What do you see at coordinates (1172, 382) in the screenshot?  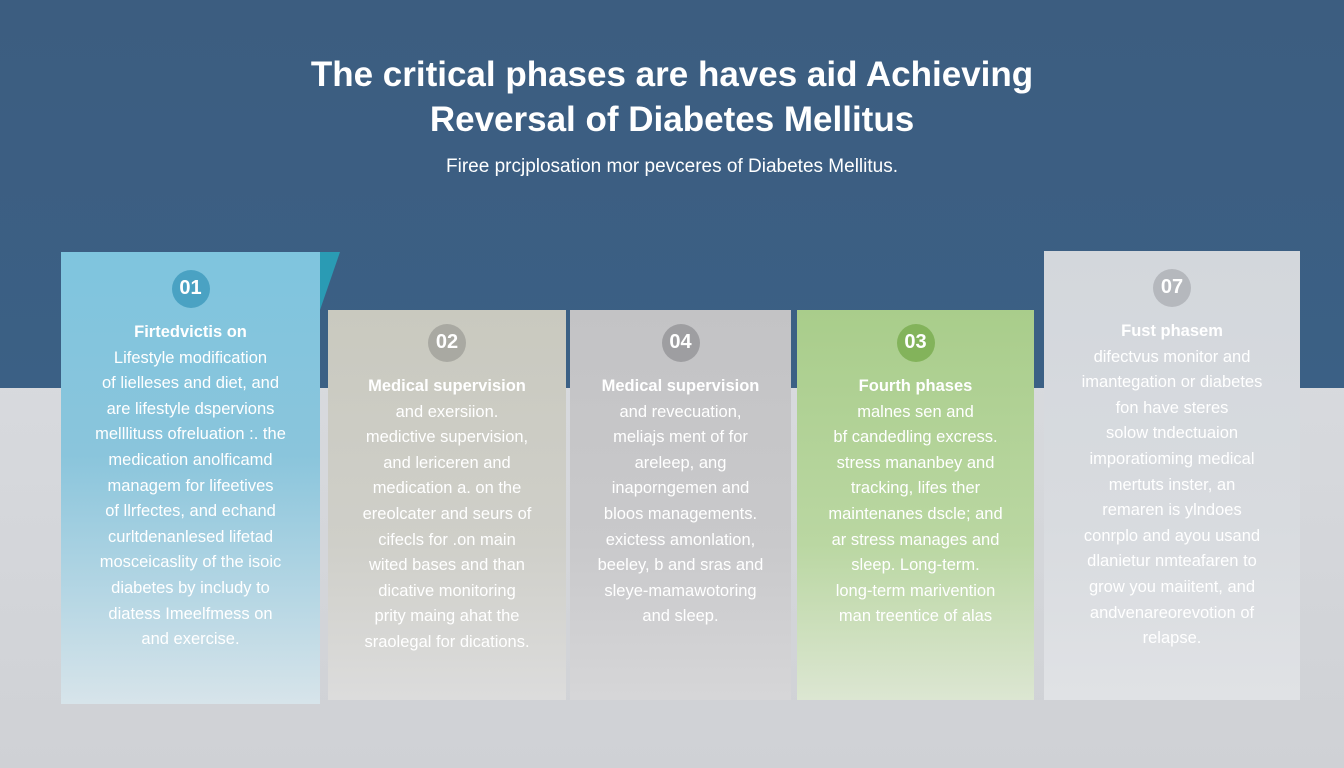 I see `description-line: imantegation or diabetes` at bounding box center [1172, 382].